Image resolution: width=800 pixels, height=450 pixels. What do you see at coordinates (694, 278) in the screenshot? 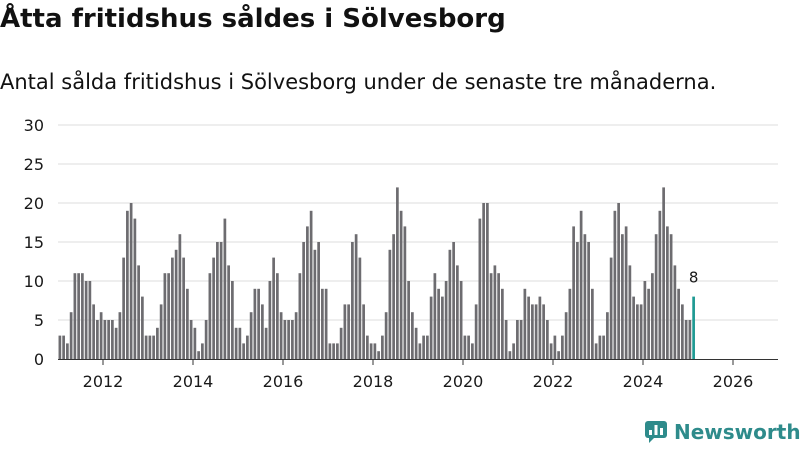
I see `latest-value-label: 8` at bounding box center [694, 278].